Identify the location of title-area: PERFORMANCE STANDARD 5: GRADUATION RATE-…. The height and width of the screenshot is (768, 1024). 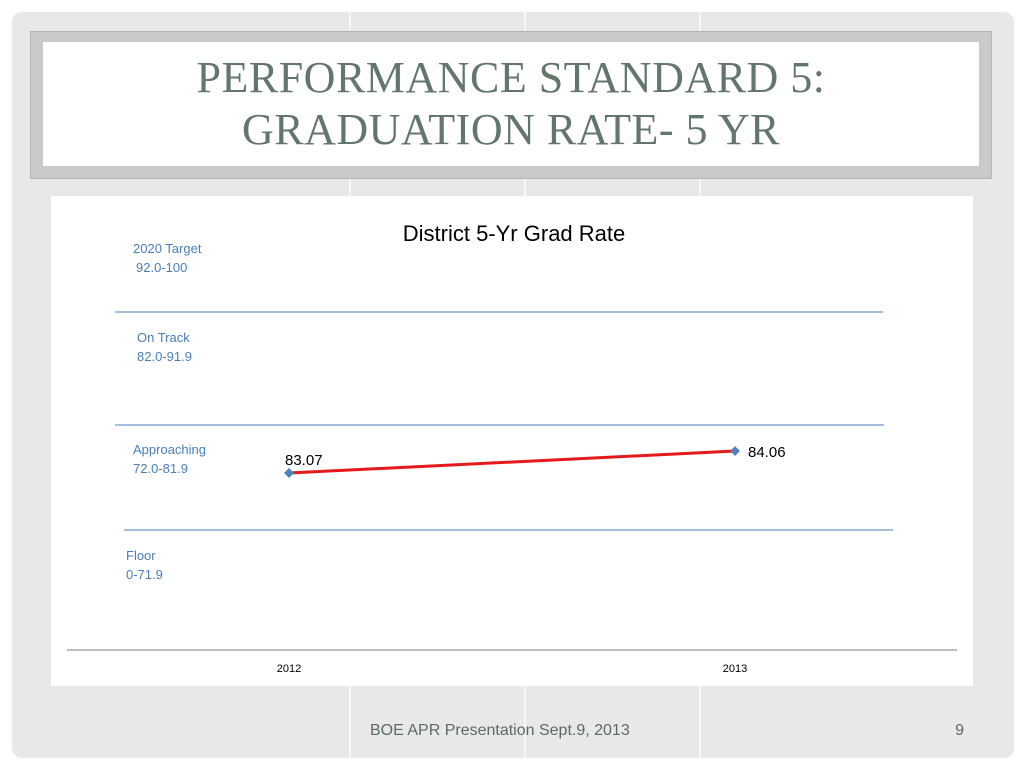
(511, 104).